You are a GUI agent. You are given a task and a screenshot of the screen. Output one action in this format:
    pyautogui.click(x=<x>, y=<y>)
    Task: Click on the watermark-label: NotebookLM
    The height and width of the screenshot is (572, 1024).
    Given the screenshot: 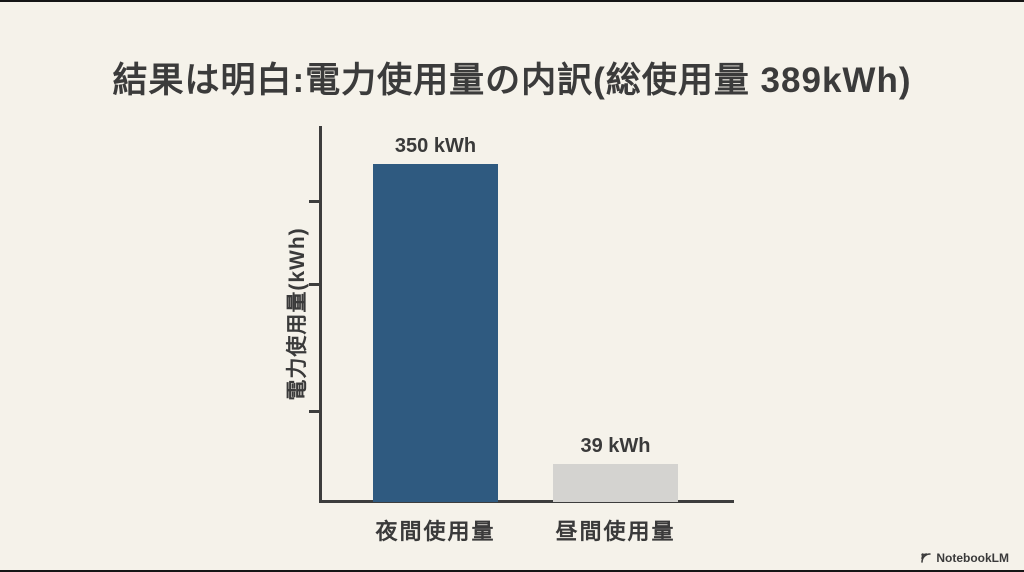 What is the action you would take?
    pyautogui.click(x=972, y=558)
    